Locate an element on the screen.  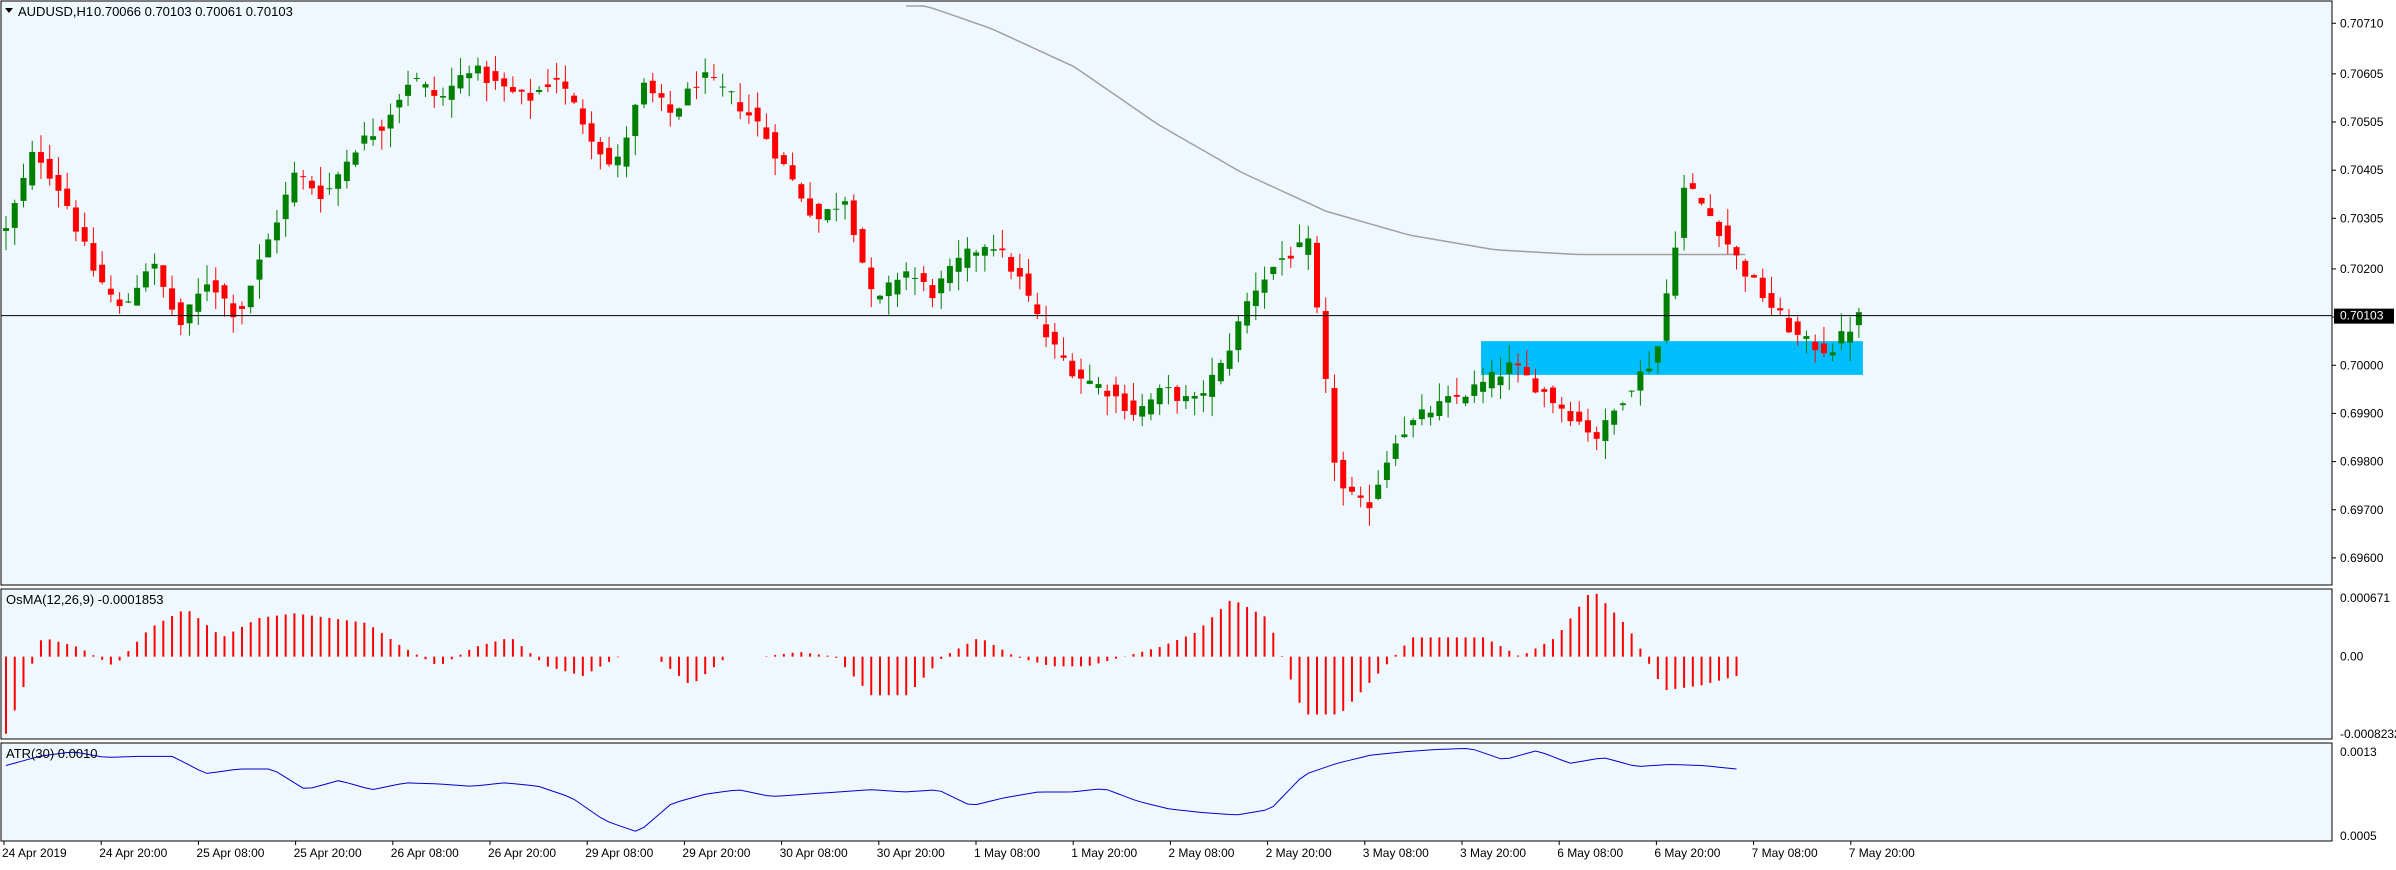
support-zone is located at coordinates (1672, 358).